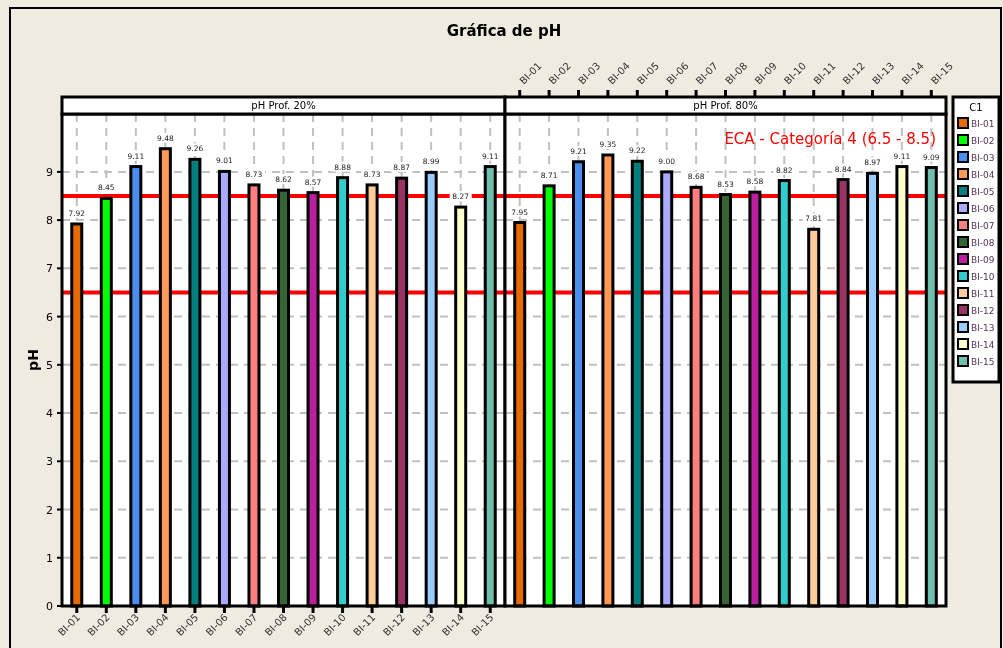  Describe the element at coordinates (49, 365) in the screenshot. I see `y-tick-label: 5` at that location.